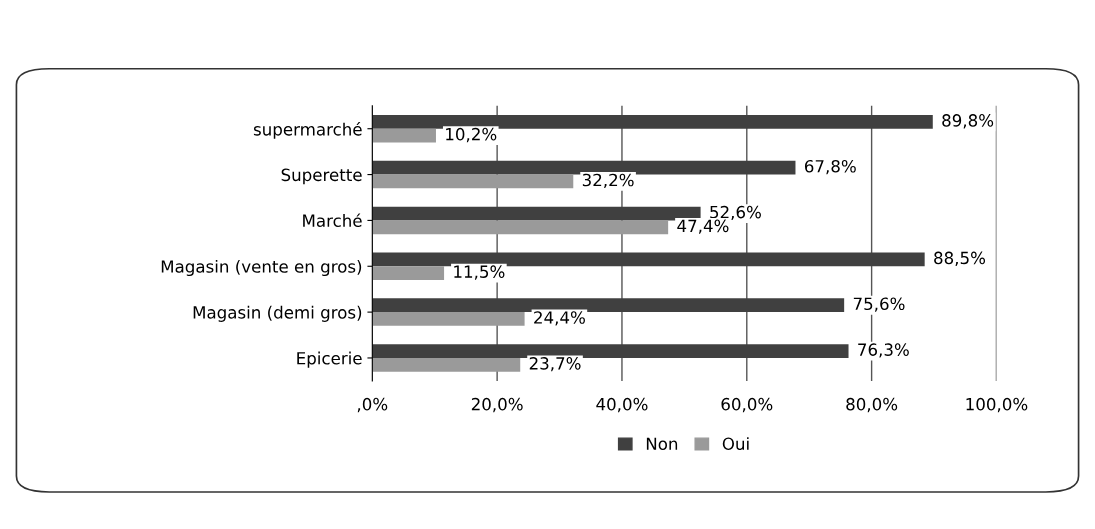 Image resolution: width=1095 pixels, height=529 pixels. What do you see at coordinates (321, 176) in the screenshot?
I see `y-tick-label: Superette` at bounding box center [321, 176].